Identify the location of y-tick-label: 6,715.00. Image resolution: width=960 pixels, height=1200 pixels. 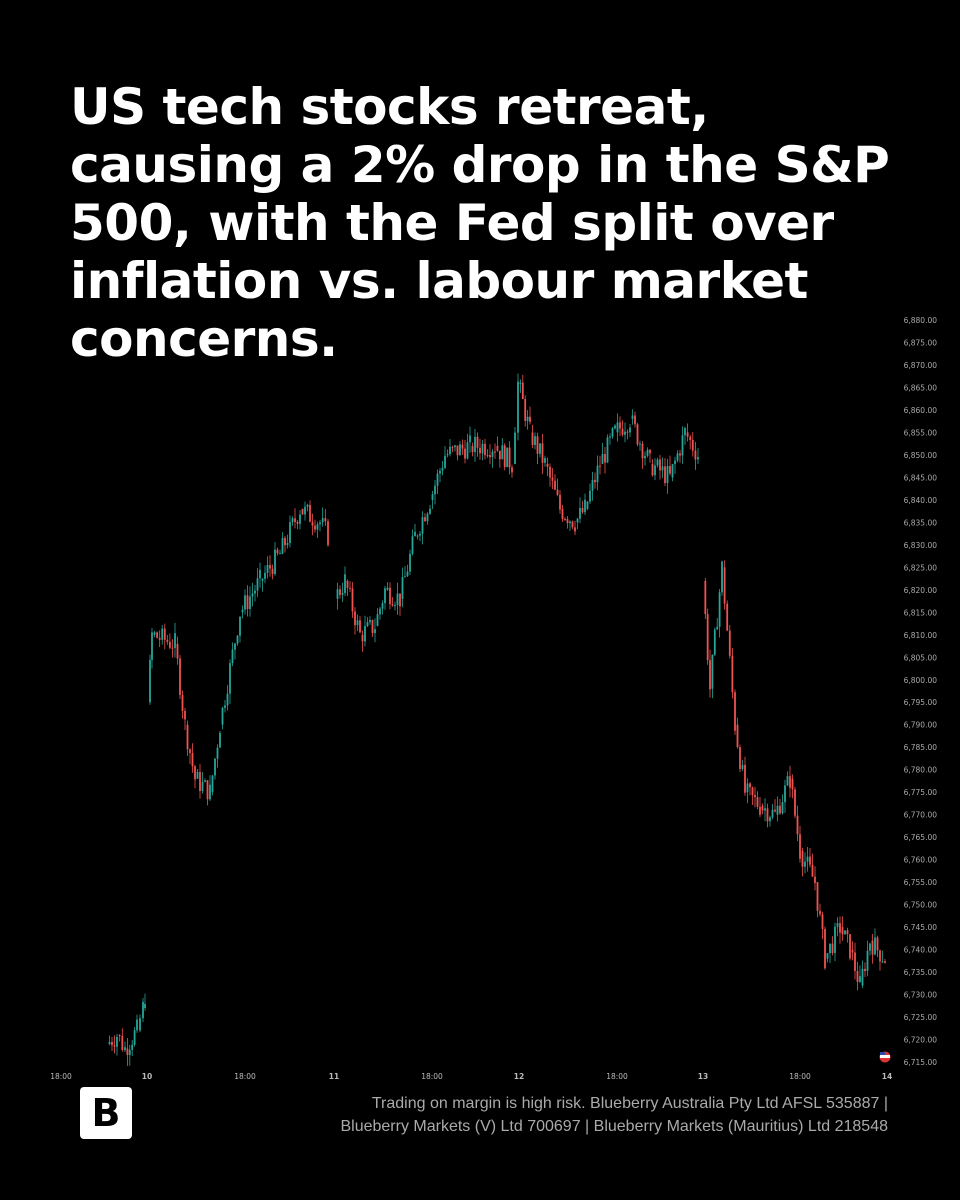
(921, 1062).